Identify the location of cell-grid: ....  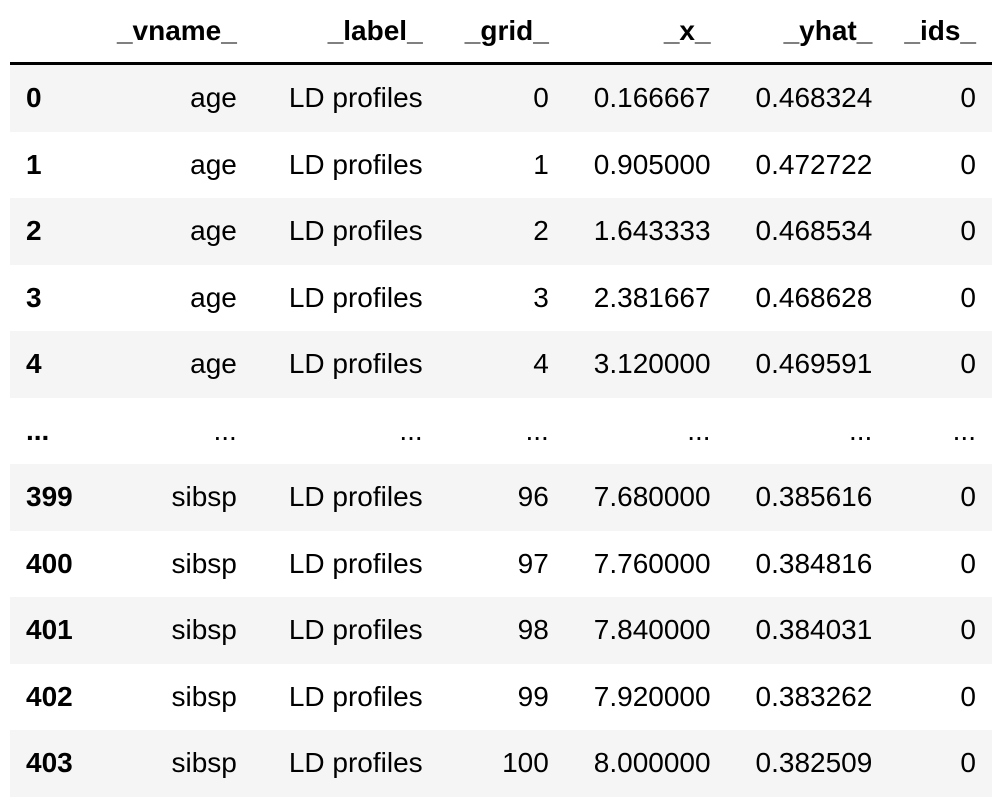
(537, 430).